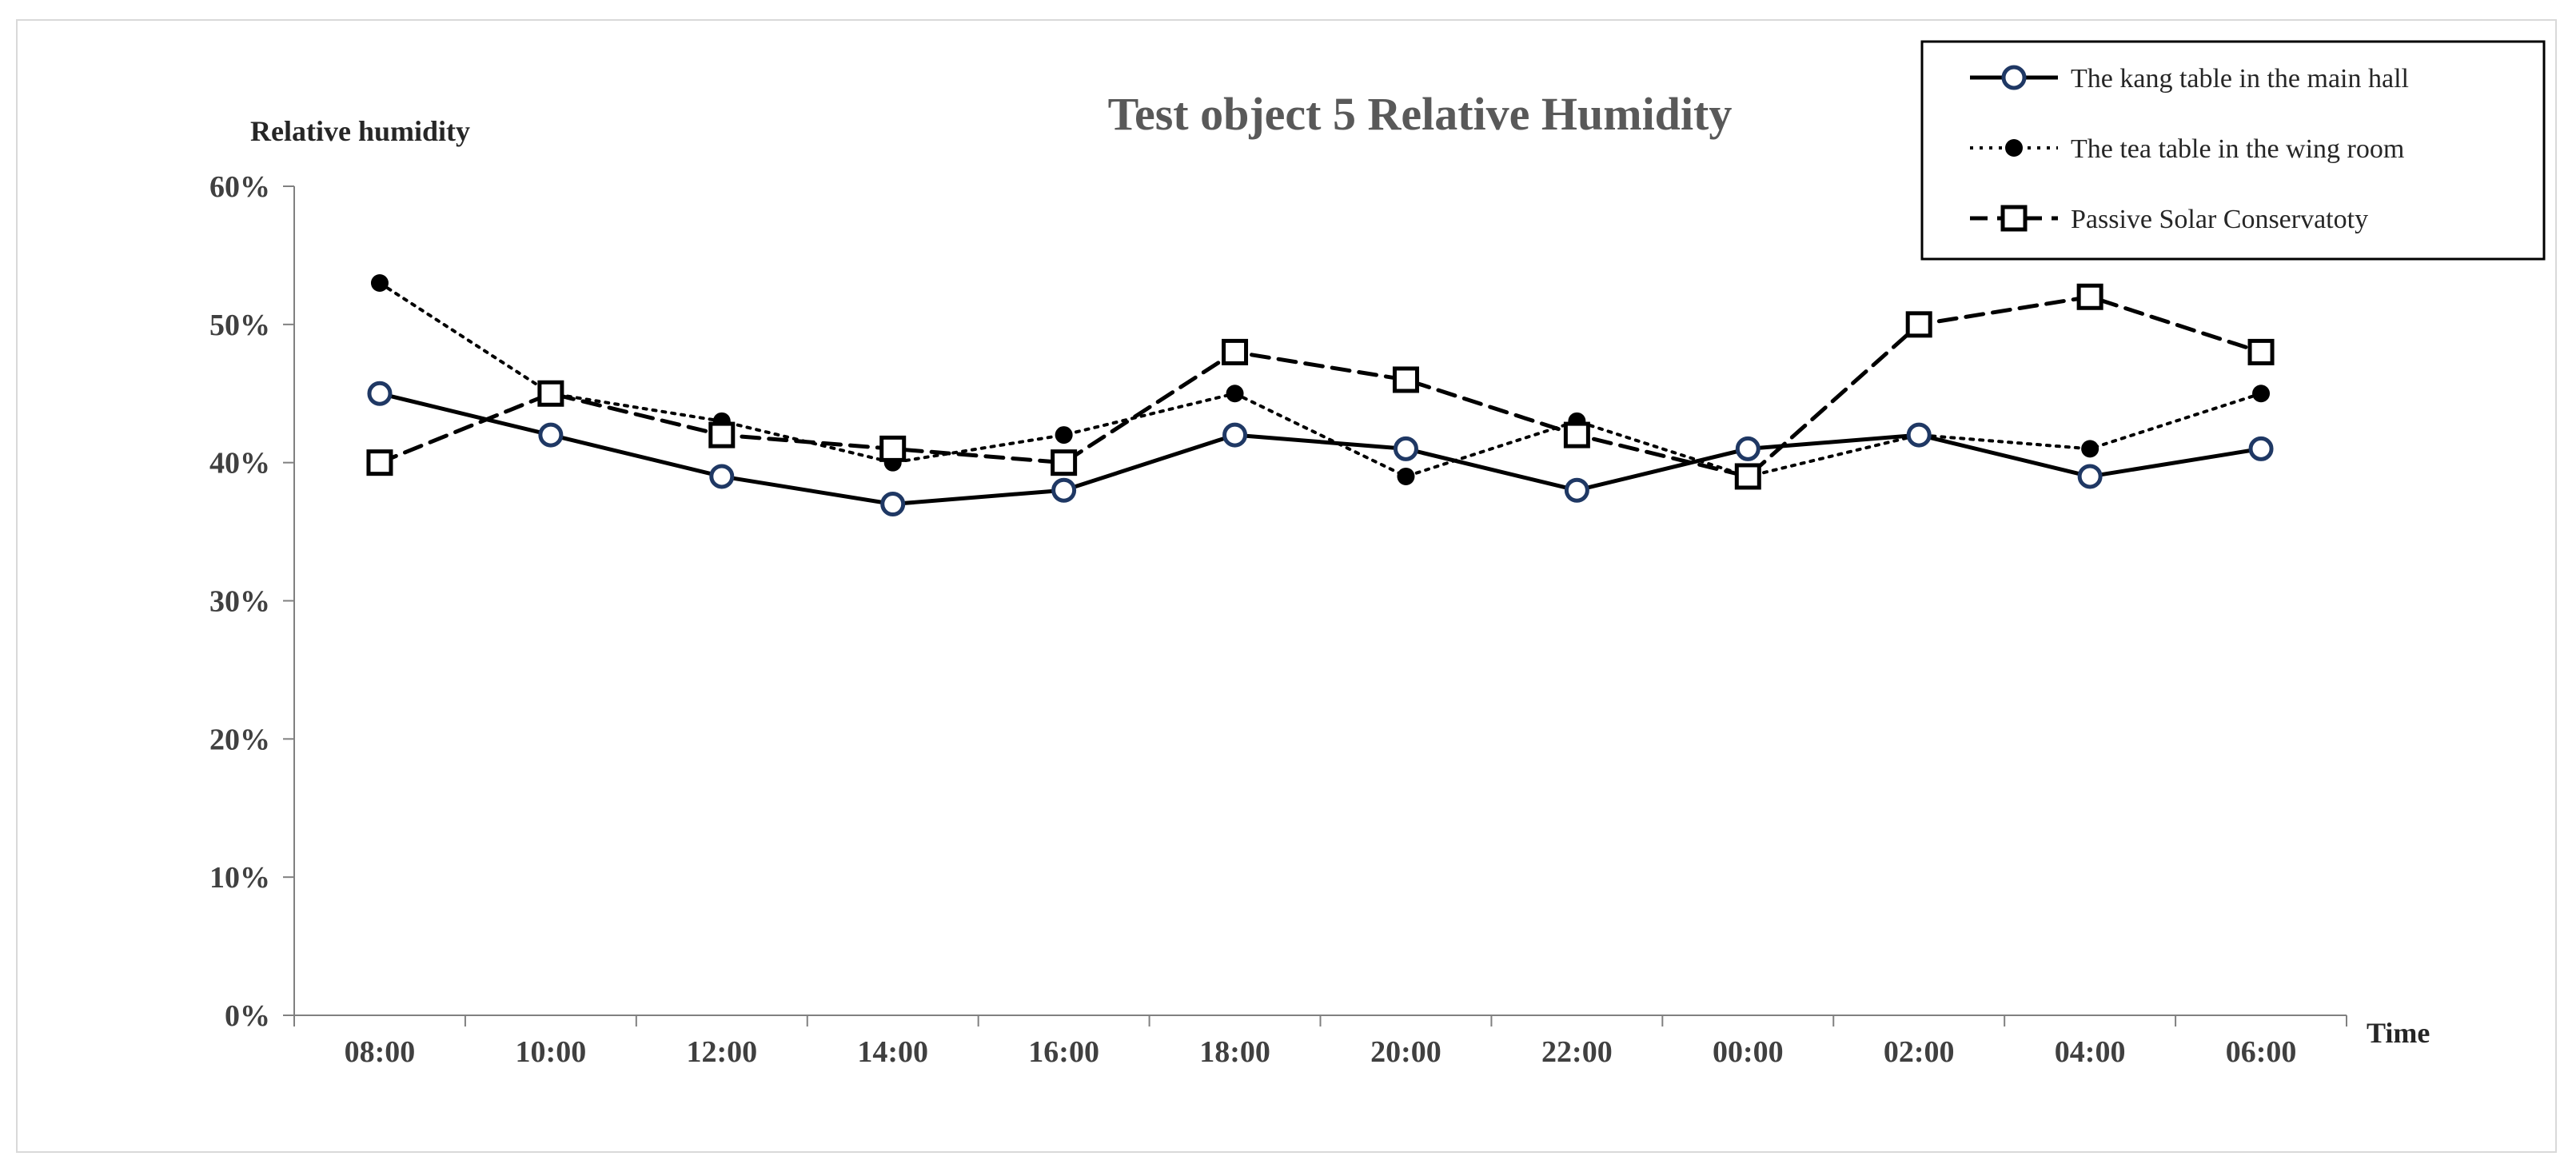 Image resolution: width=2576 pixels, height=1172 pixels. Describe the element at coordinates (1919, 1052) in the screenshot. I see `x-tick-label: 02:00` at that location.